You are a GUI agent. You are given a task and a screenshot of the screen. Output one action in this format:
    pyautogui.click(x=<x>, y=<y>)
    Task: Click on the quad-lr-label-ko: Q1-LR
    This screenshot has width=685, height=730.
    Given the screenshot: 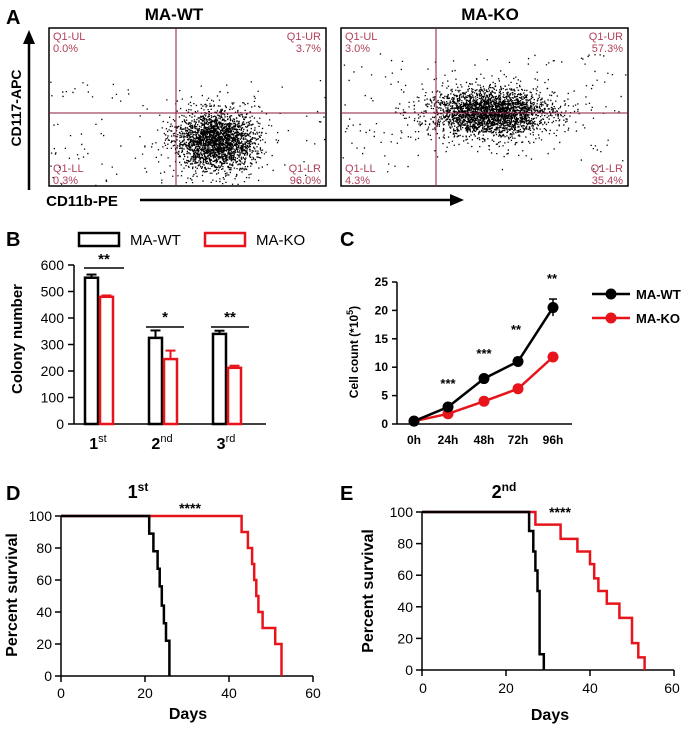 What is the action you would take?
    pyautogui.click(x=607, y=169)
    